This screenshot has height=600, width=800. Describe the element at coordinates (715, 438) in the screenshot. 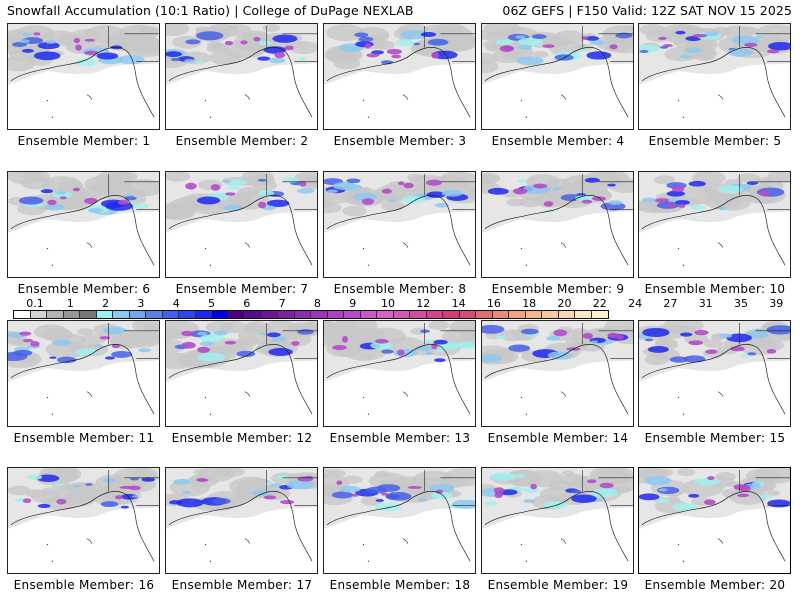

I see `ensemble-member-label: Ensemble Member: 15` at that location.